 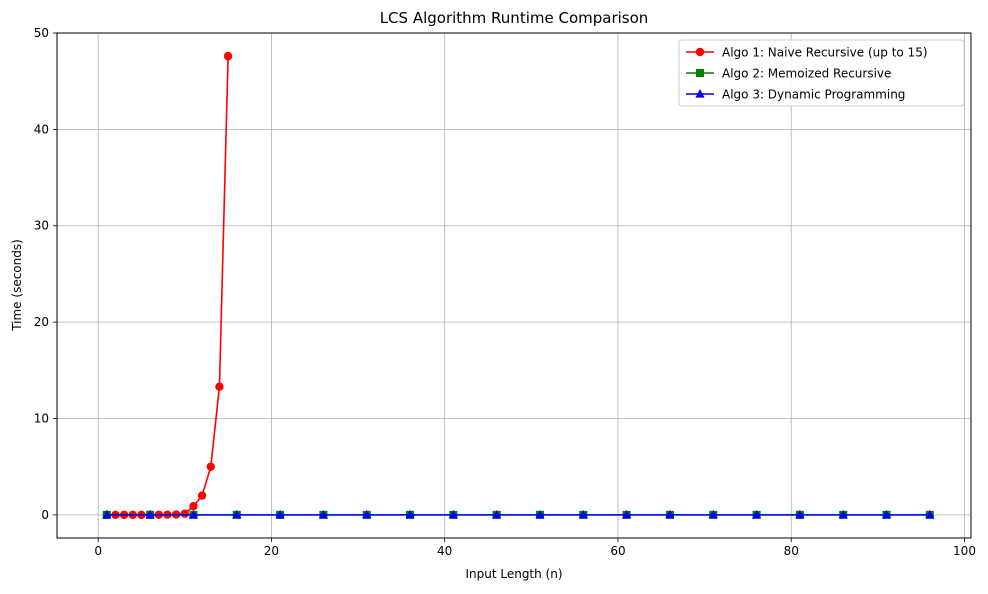 What do you see at coordinates (271, 551) in the screenshot?
I see `x-tick-label: 20` at bounding box center [271, 551].